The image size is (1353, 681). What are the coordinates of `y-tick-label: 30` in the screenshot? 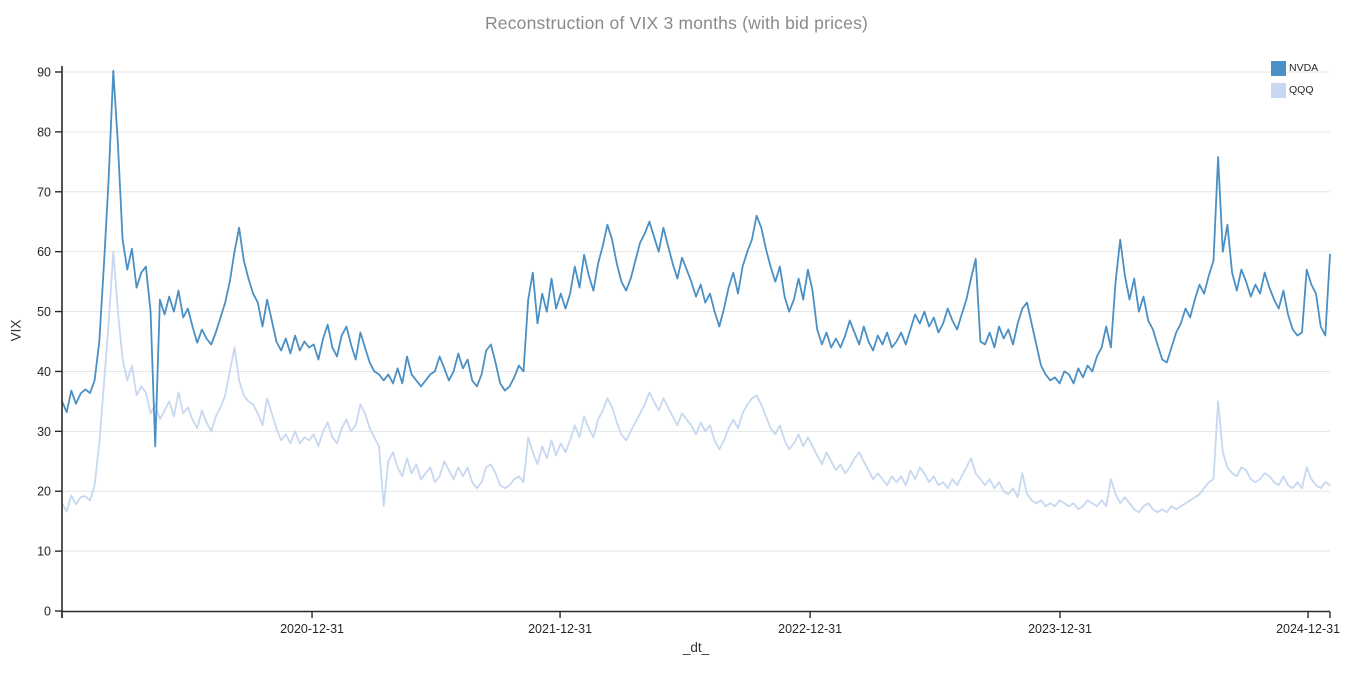 It's located at (44, 432).